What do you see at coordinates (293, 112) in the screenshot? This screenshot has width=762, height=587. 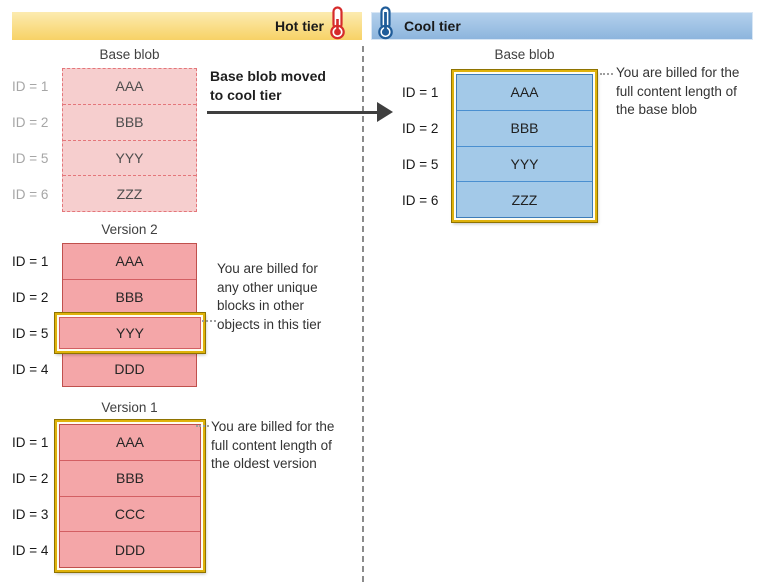 I see `moved-arrow-line` at bounding box center [293, 112].